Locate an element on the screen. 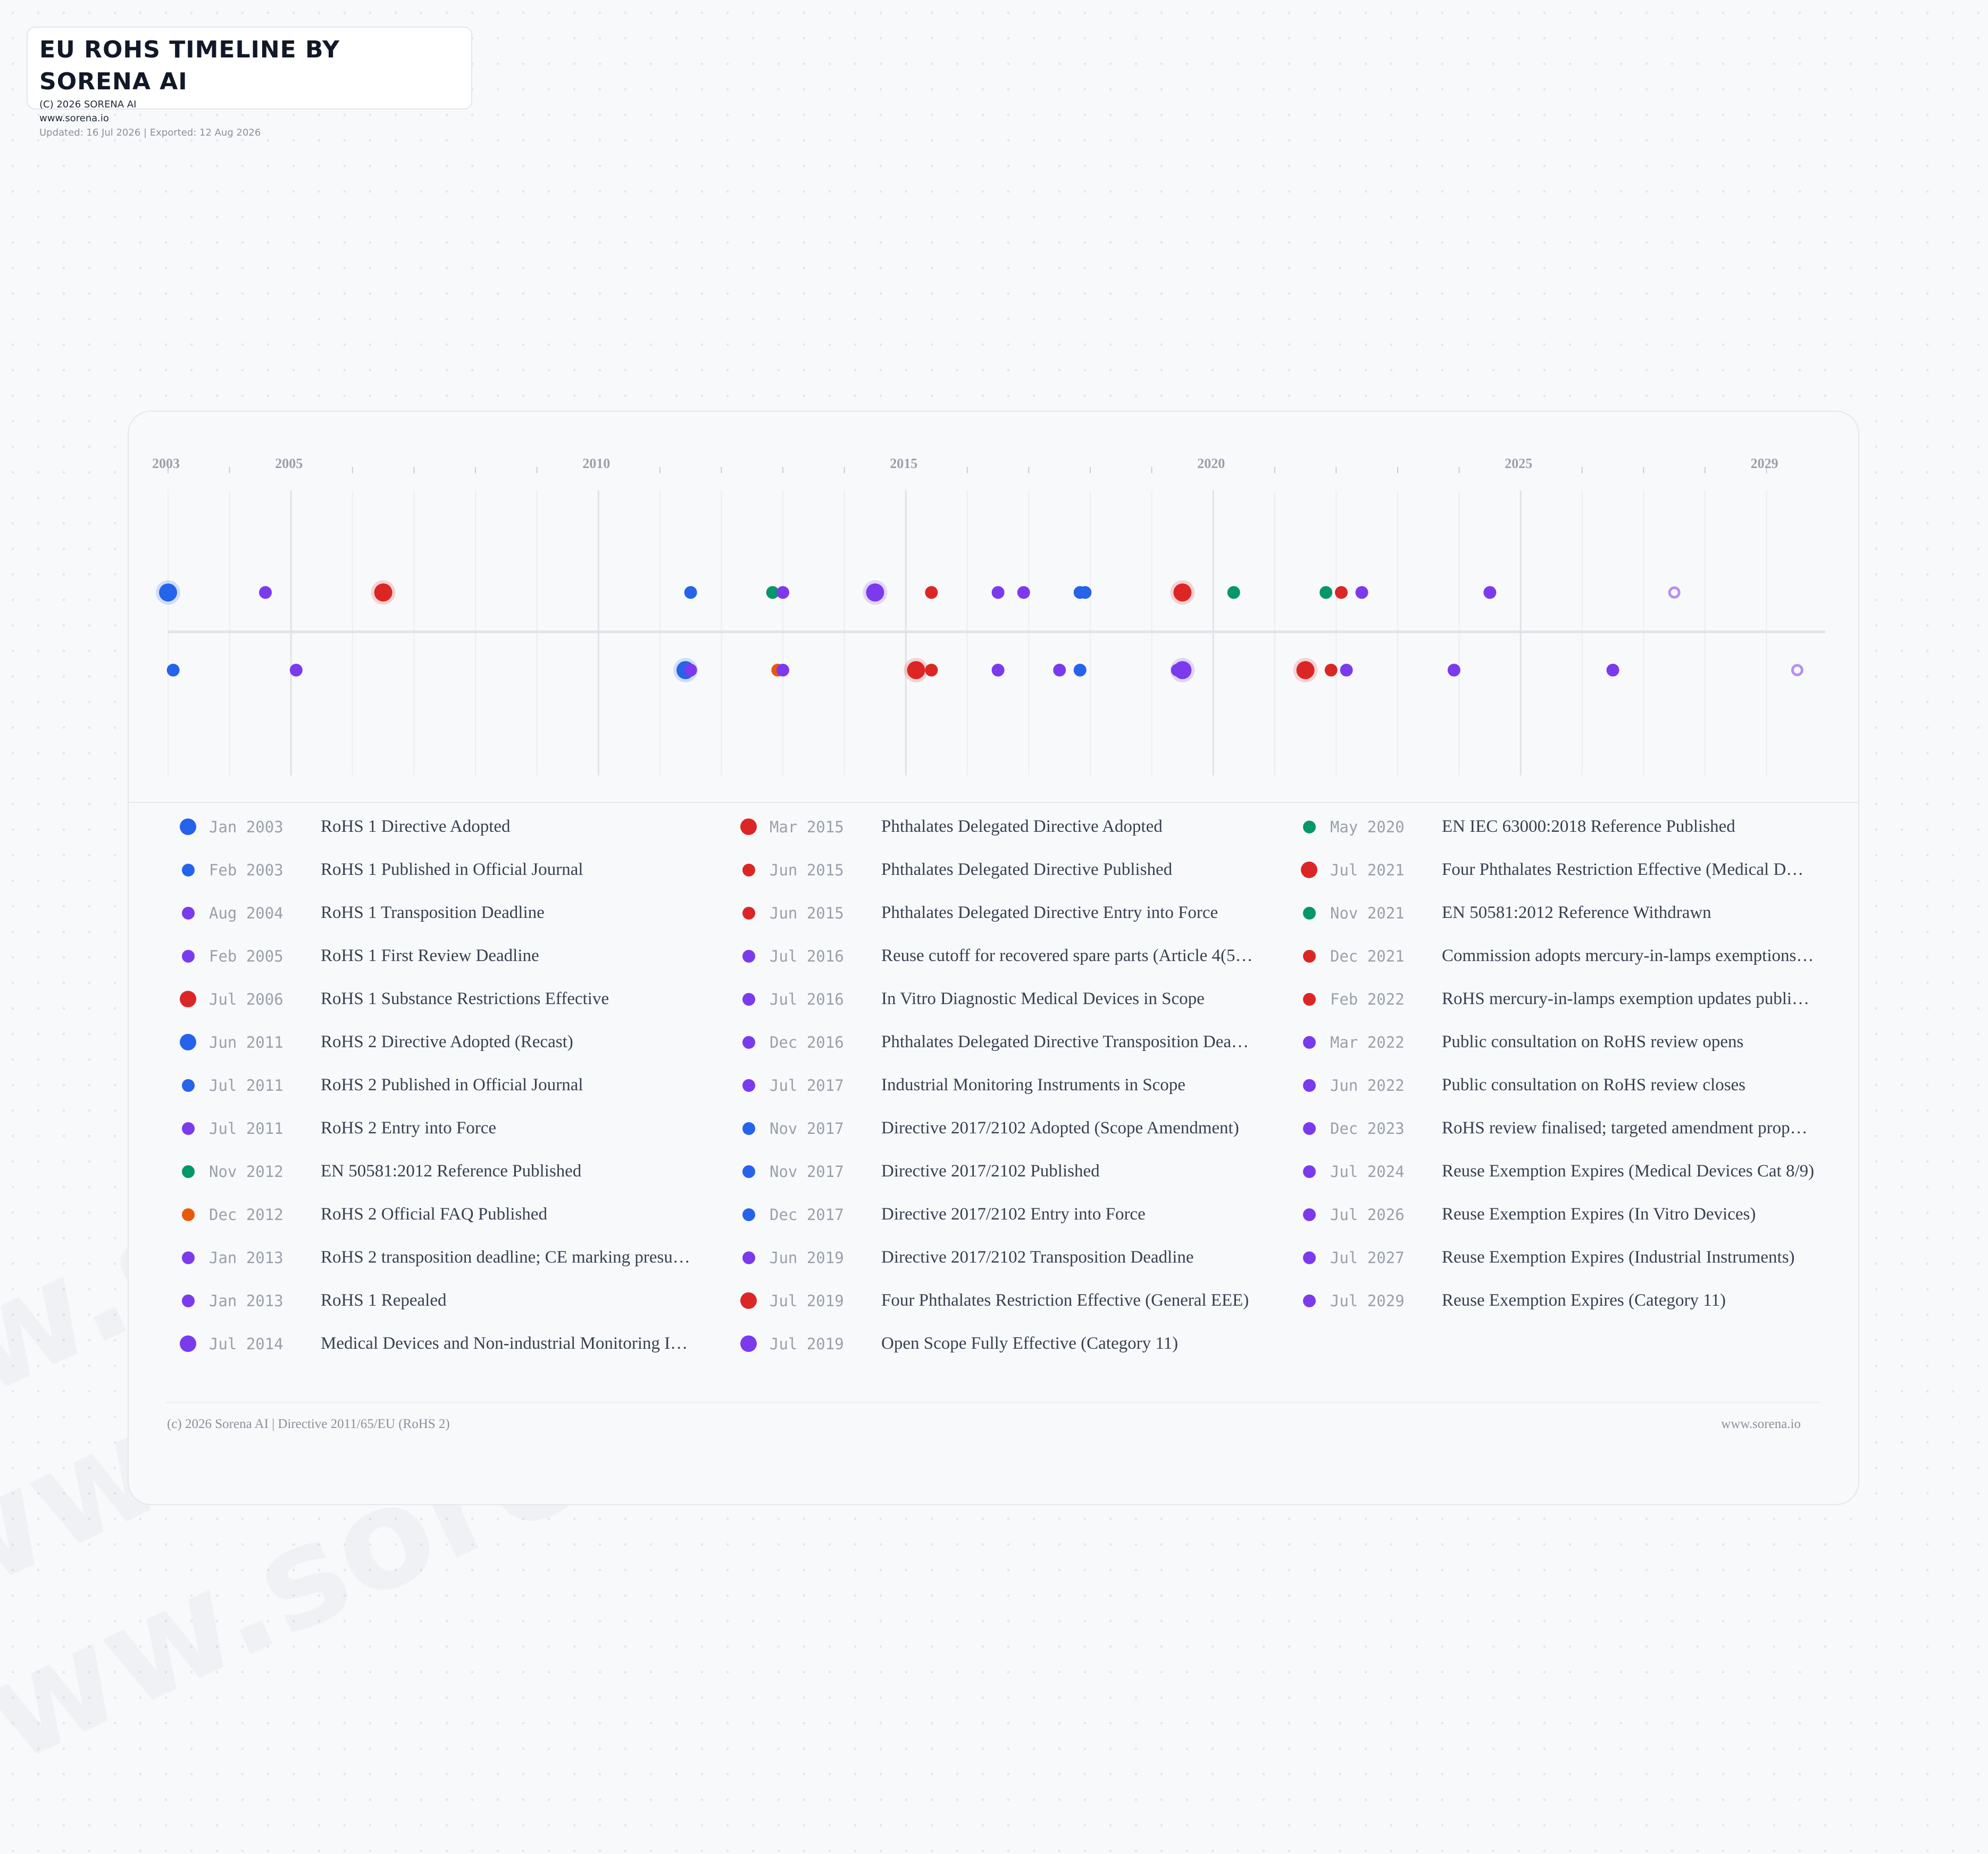 The height and width of the screenshot is (1854, 1988). legend-date: Jul 2019 is located at coordinates (807, 1300).